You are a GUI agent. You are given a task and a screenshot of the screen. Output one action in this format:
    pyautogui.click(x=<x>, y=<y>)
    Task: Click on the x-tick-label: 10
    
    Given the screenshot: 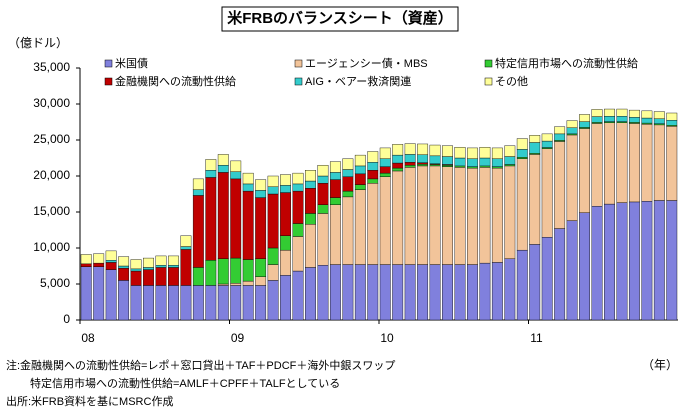 What is the action you would take?
    pyautogui.click(x=387, y=338)
    